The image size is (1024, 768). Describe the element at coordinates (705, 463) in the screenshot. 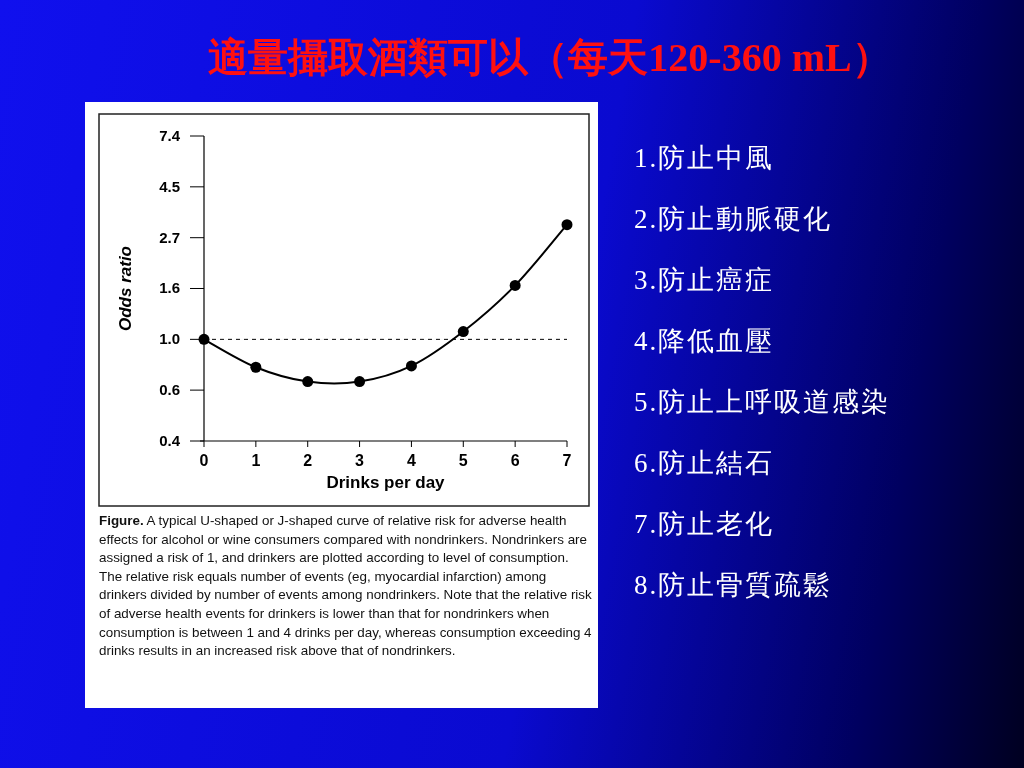

I see `text: 6.防止結石` at that location.